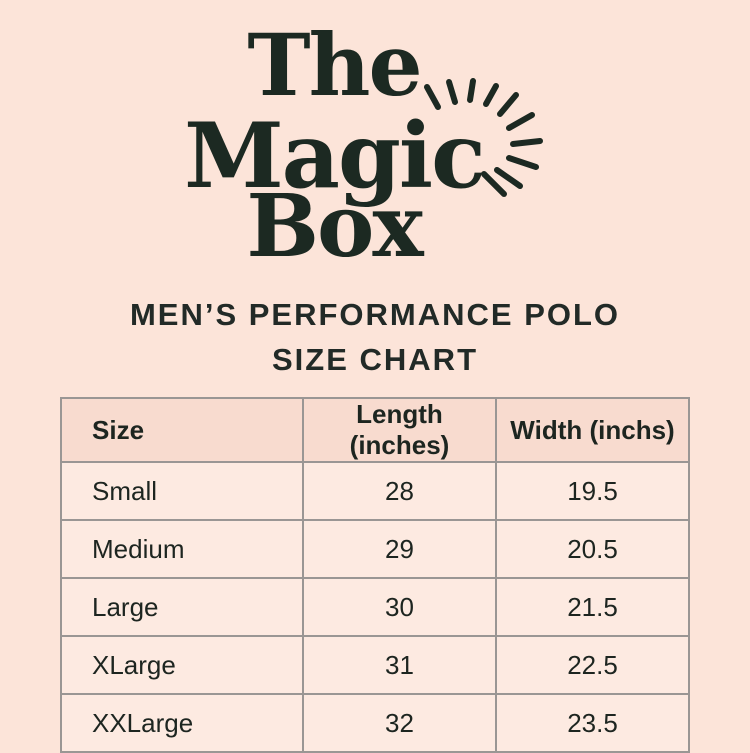 This screenshot has width=750, height=753. I want to click on table-header-row: Size Length (inches) Width (inchs), so click(375, 430).